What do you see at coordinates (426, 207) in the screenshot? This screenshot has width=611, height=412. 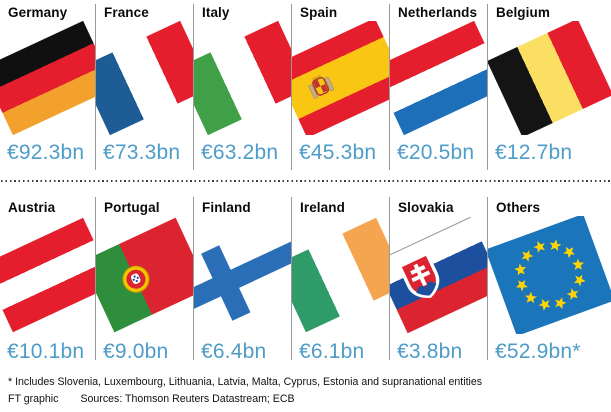 I see `country-label: Slovakia` at bounding box center [426, 207].